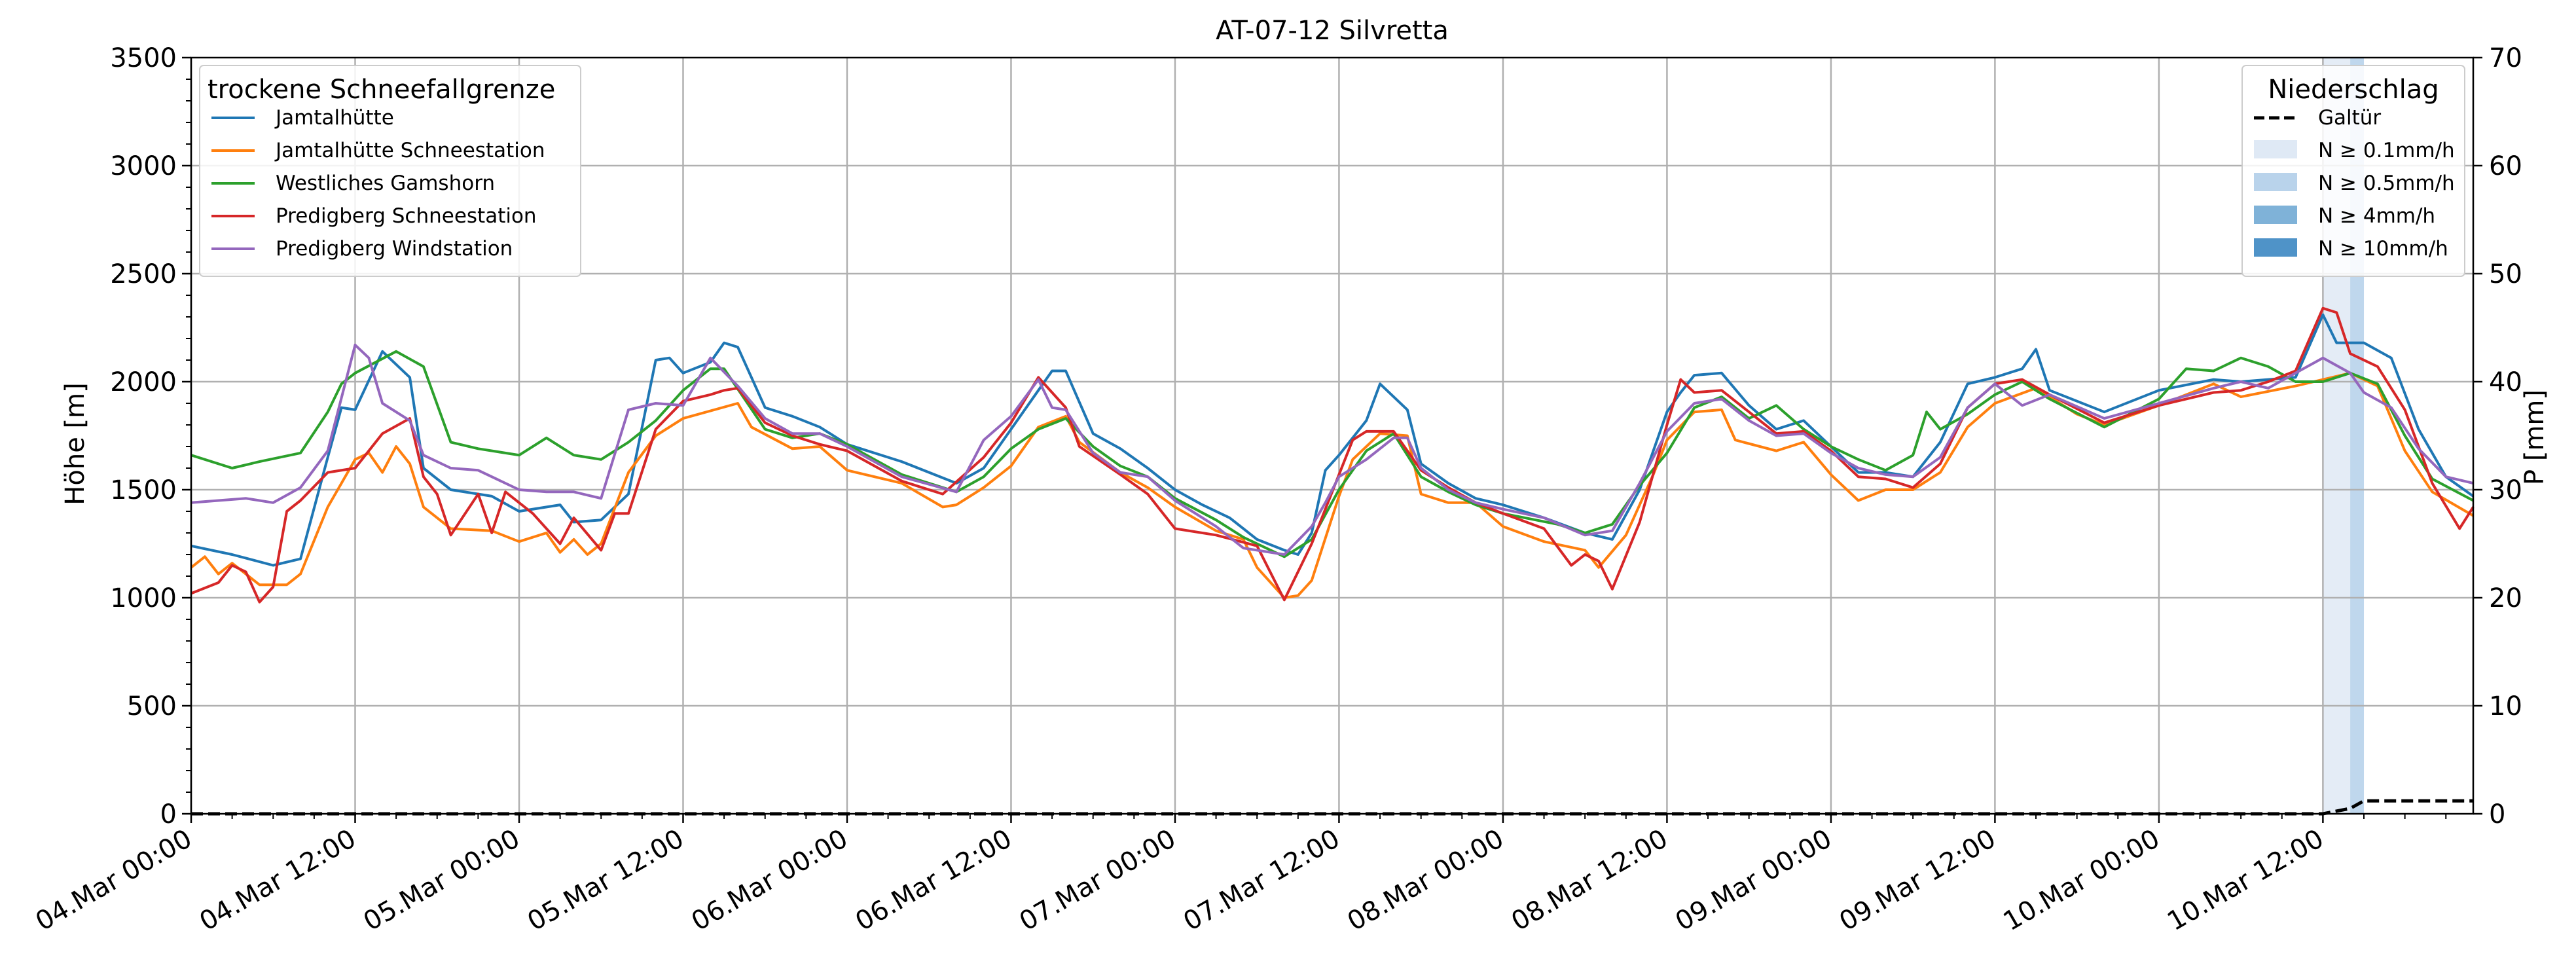 The height and width of the screenshot is (967, 2576). What do you see at coordinates (2505, 58) in the screenshot?
I see `y2-tick-label: 70` at bounding box center [2505, 58].